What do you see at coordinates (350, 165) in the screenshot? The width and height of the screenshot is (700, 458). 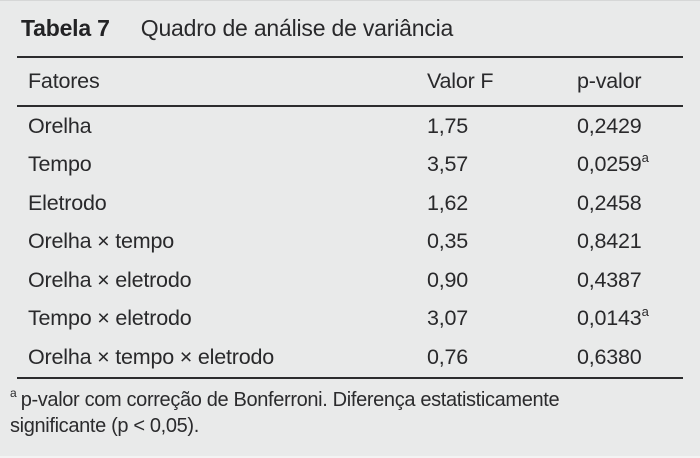 I see `table-row: Tempo 3,57 0,0259a` at bounding box center [350, 165].